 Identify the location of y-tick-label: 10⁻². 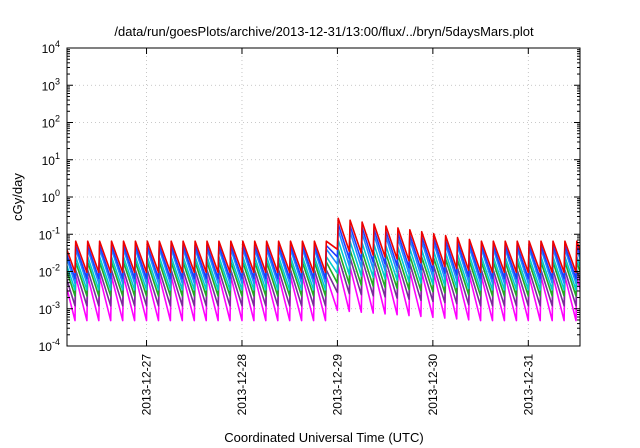
(49, 271).